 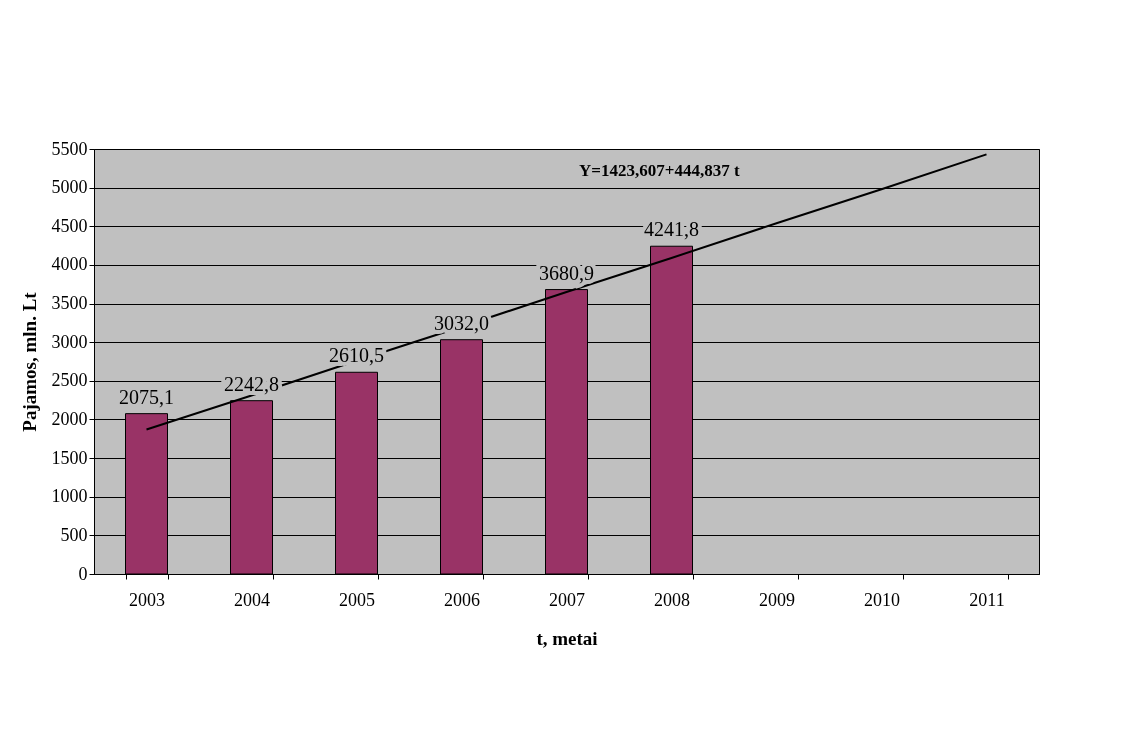 I want to click on y-tick-label: 2000, so click(x=69, y=418).